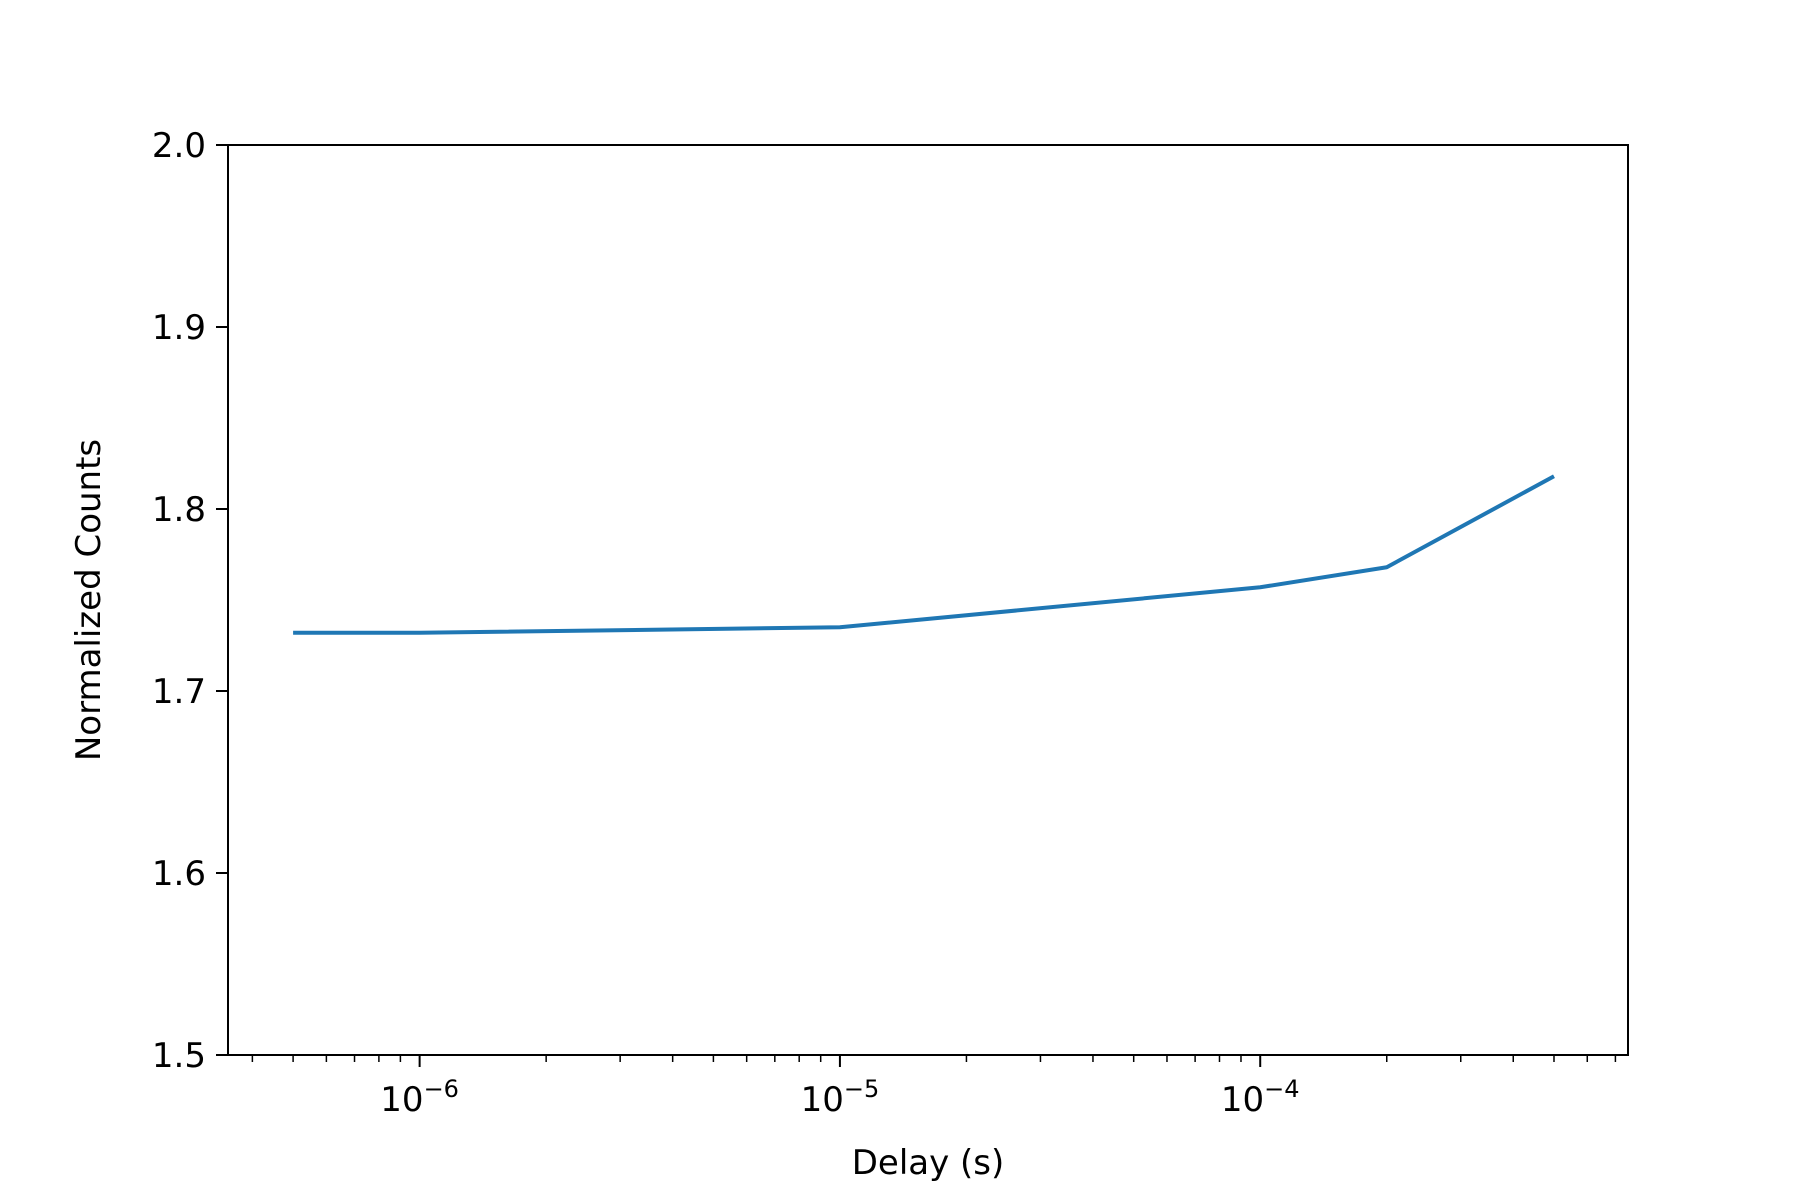 The height and width of the screenshot is (1204, 1800). What do you see at coordinates (934, 1058) in the screenshot?
I see `x-minor-ticks` at bounding box center [934, 1058].